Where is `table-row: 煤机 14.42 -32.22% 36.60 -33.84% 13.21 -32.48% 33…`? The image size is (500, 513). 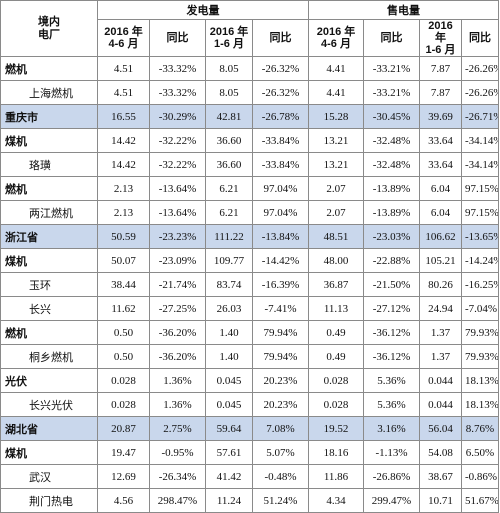 table-row: 煤机 14.42 -32.22% 36.60 -33.84% 13.21 -32.48% 33… is located at coordinates (249, 140).